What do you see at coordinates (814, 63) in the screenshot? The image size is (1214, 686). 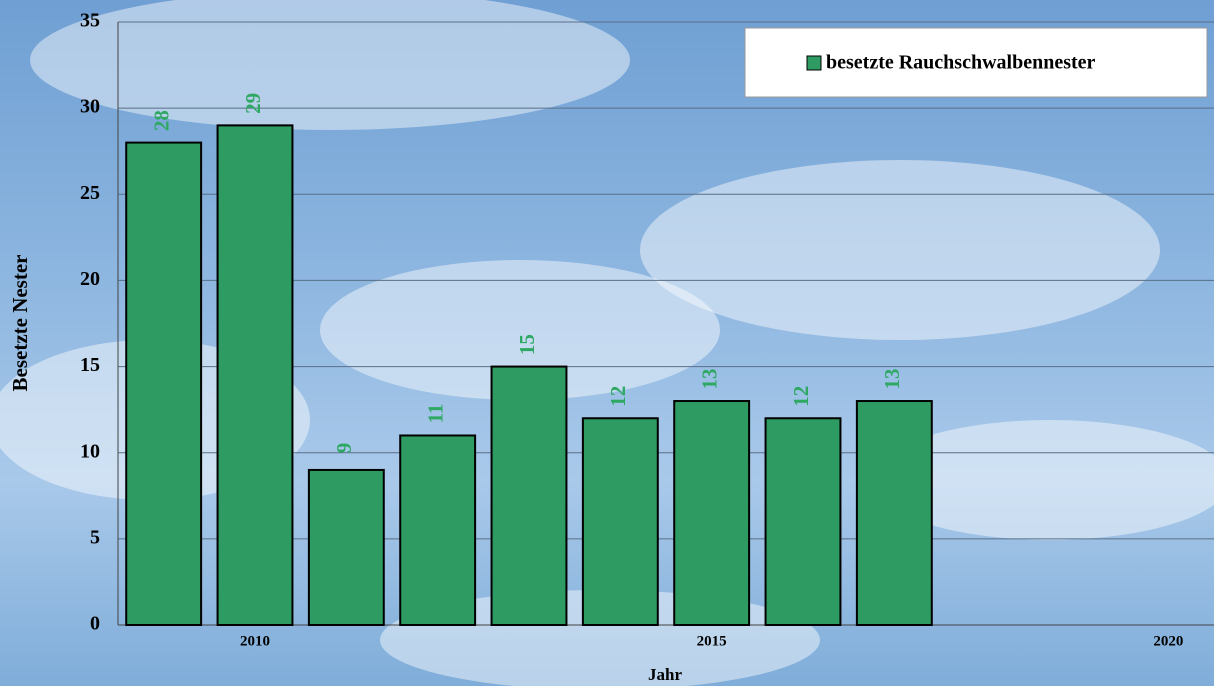 I see `legend-swatch` at bounding box center [814, 63].